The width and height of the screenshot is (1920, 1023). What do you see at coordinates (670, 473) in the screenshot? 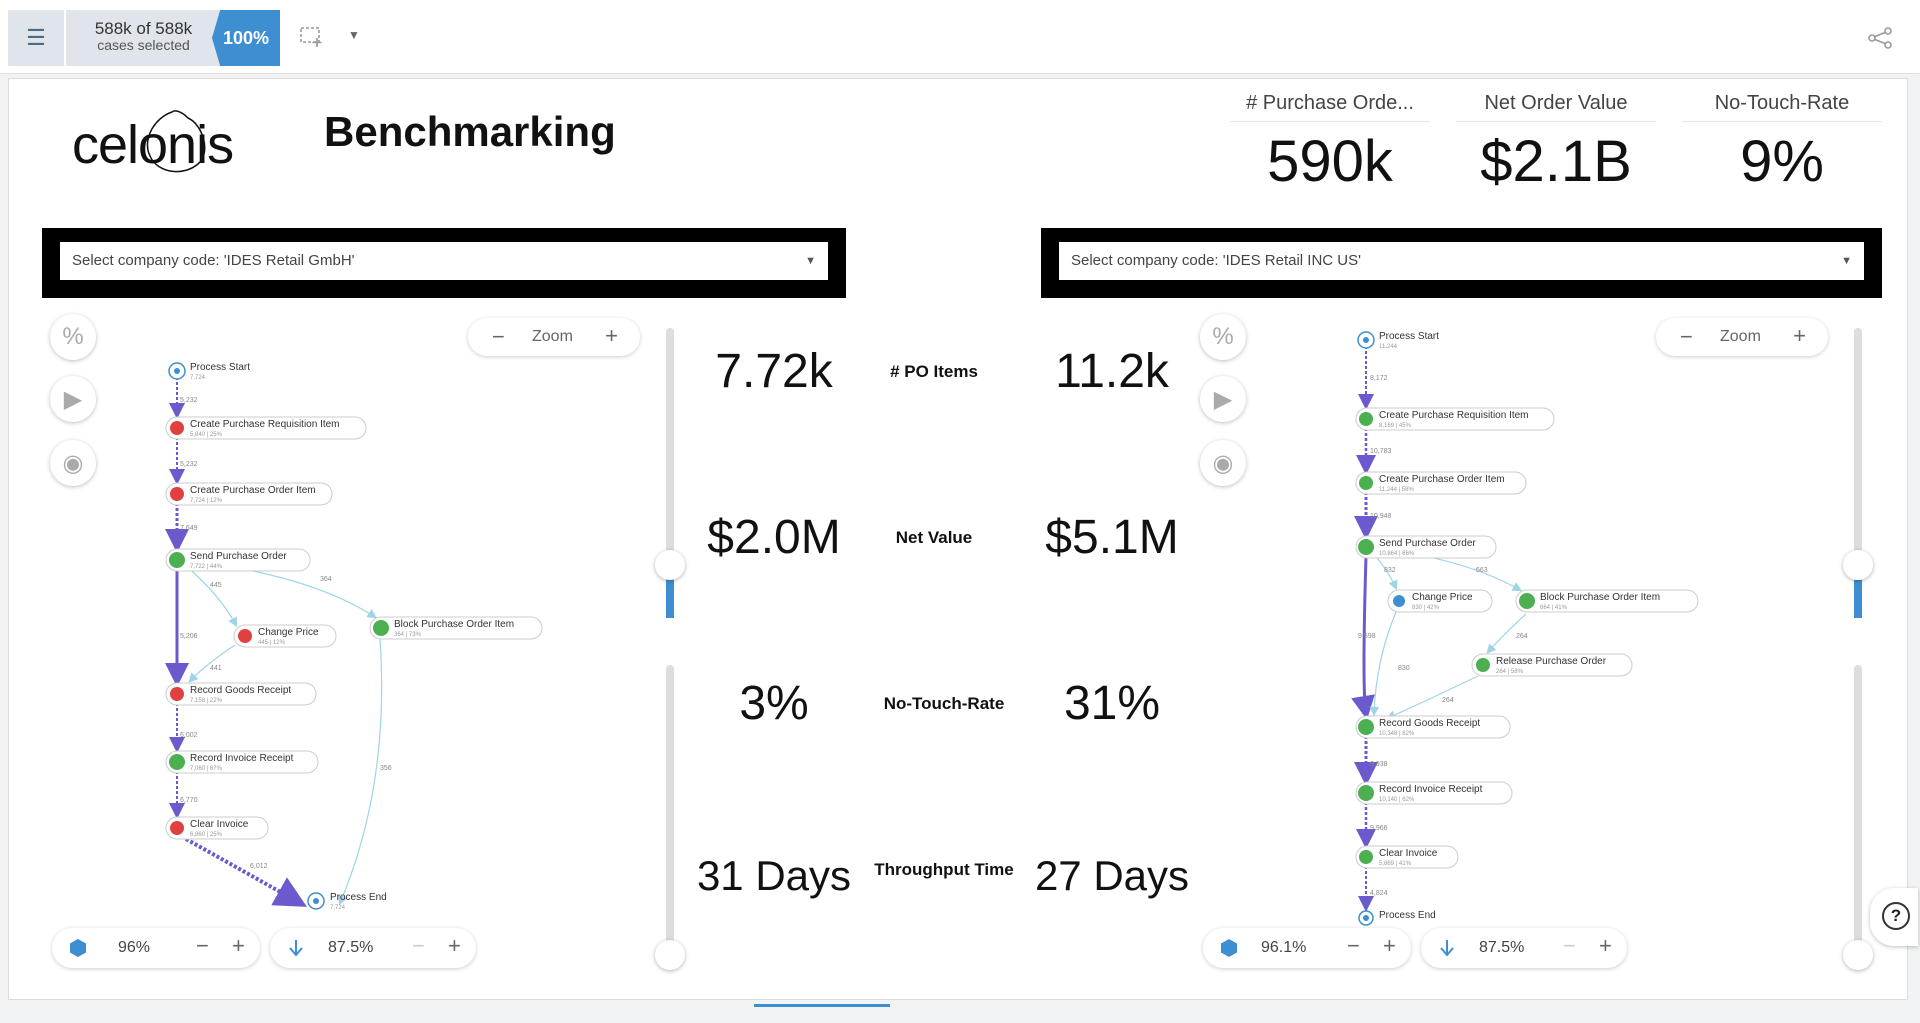
I see `zoom-slider-track-left` at bounding box center [670, 473].